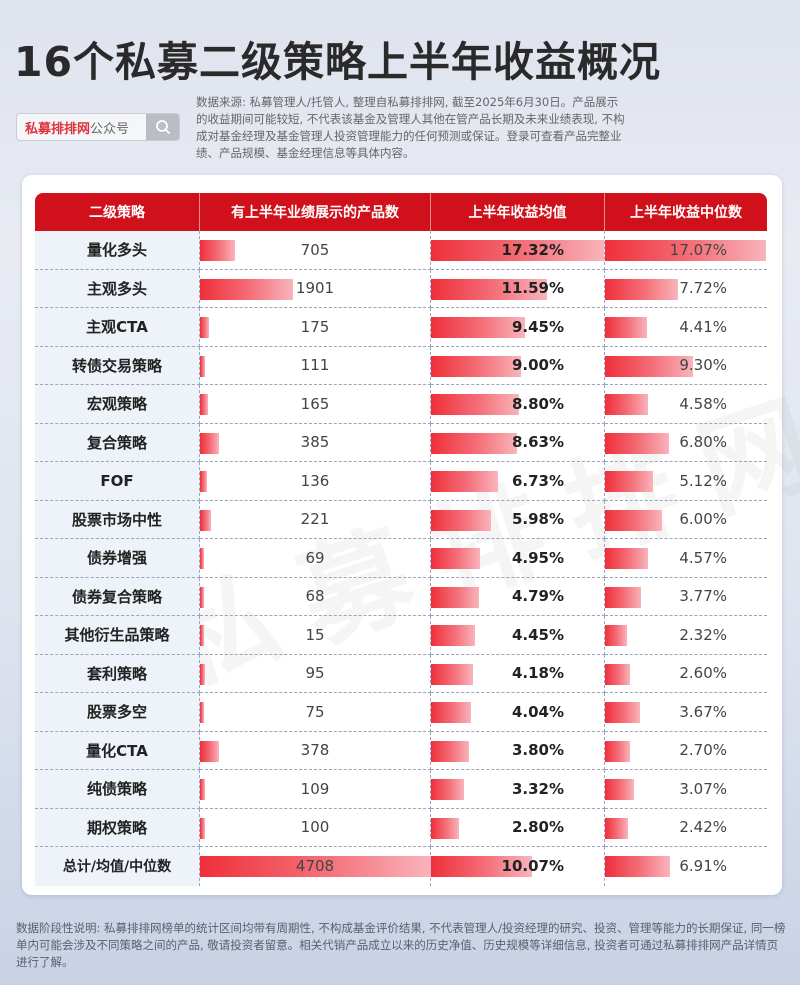  What do you see at coordinates (686, 443) in the screenshot?
I see `median-cell: 6.80%` at bounding box center [686, 443].